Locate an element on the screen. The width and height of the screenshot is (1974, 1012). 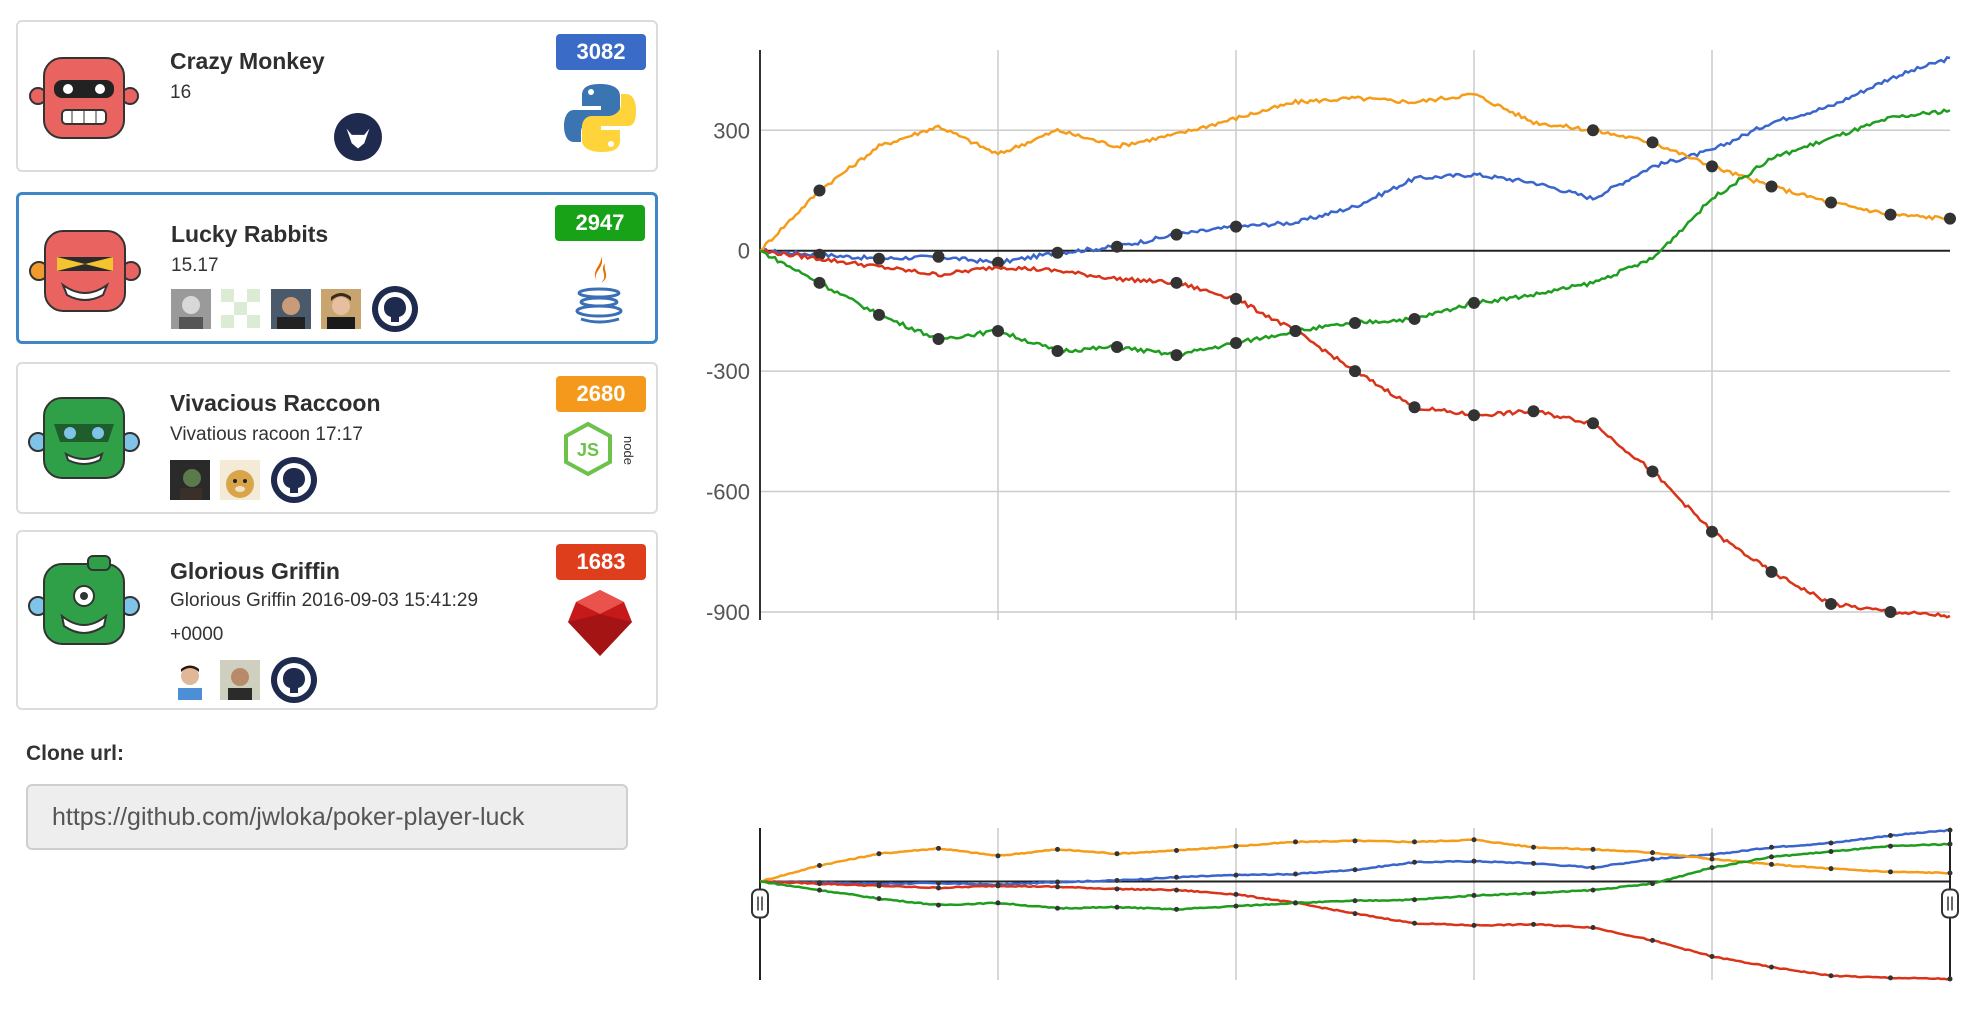
team-name: Lucky Rabbits is located at coordinates (250, 234).